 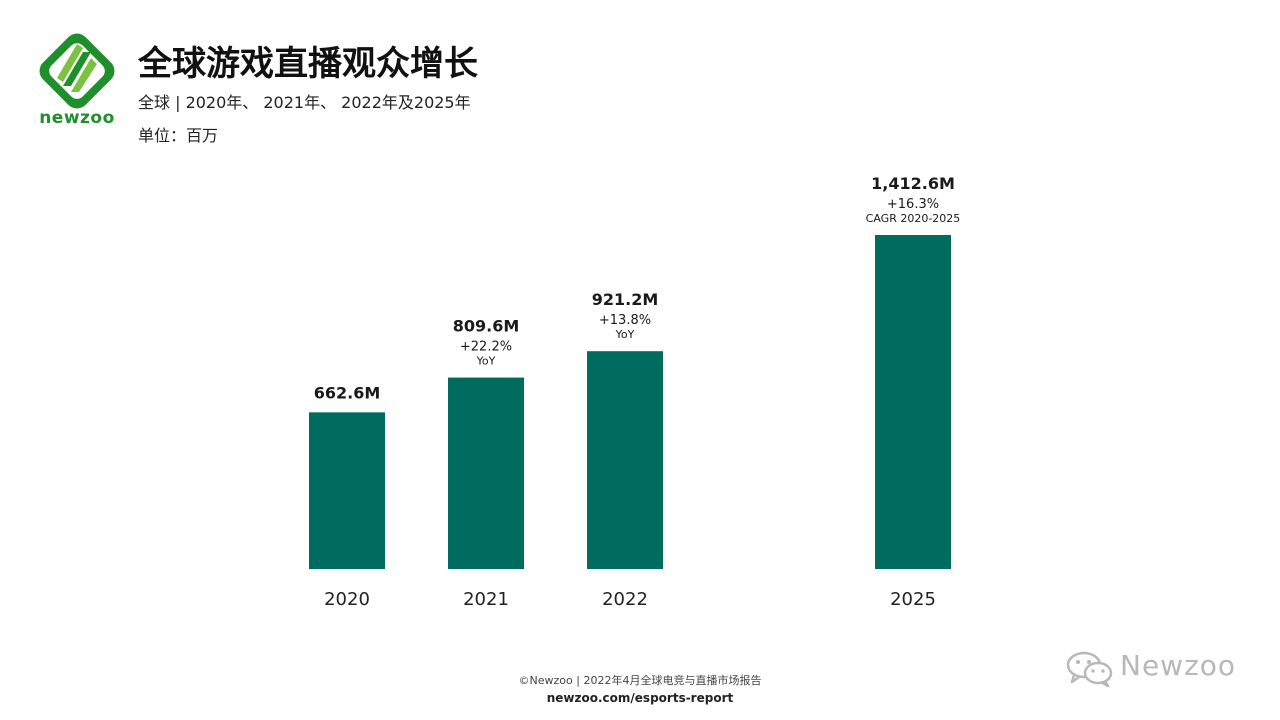 I want to click on bar-2025, so click(x=913, y=402).